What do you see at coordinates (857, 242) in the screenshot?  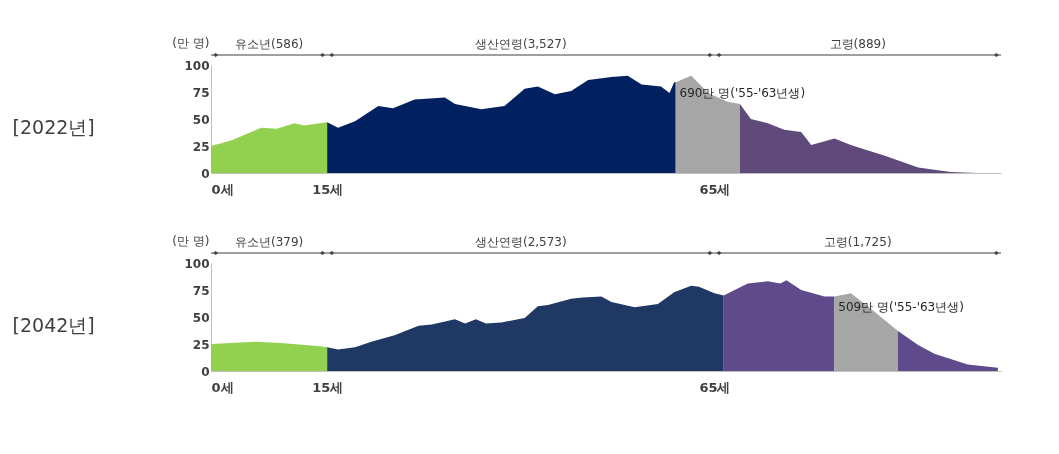 I see `text: 고령(1,725)` at bounding box center [857, 242].